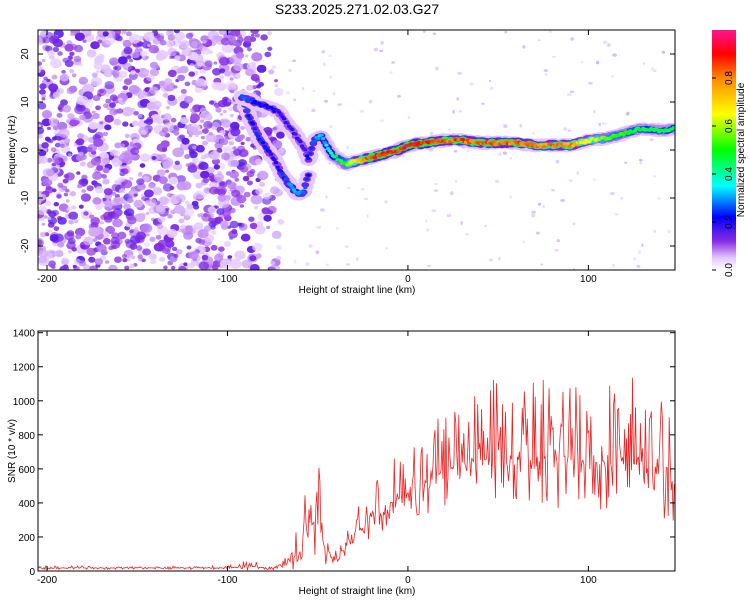 Image resolution: width=750 pixels, height=600 pixels. I want to click on colorbar-tick-label: 0.0, so click(729, 270).